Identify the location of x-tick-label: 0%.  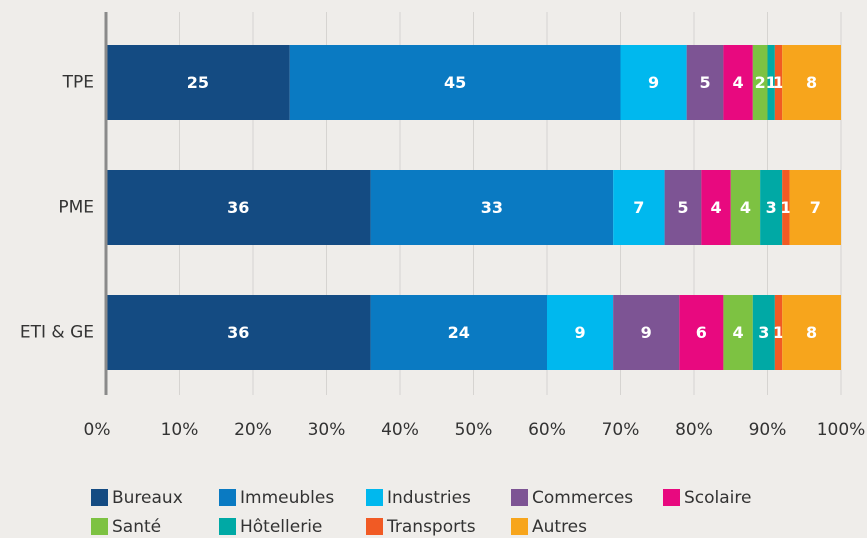
(97, 430).